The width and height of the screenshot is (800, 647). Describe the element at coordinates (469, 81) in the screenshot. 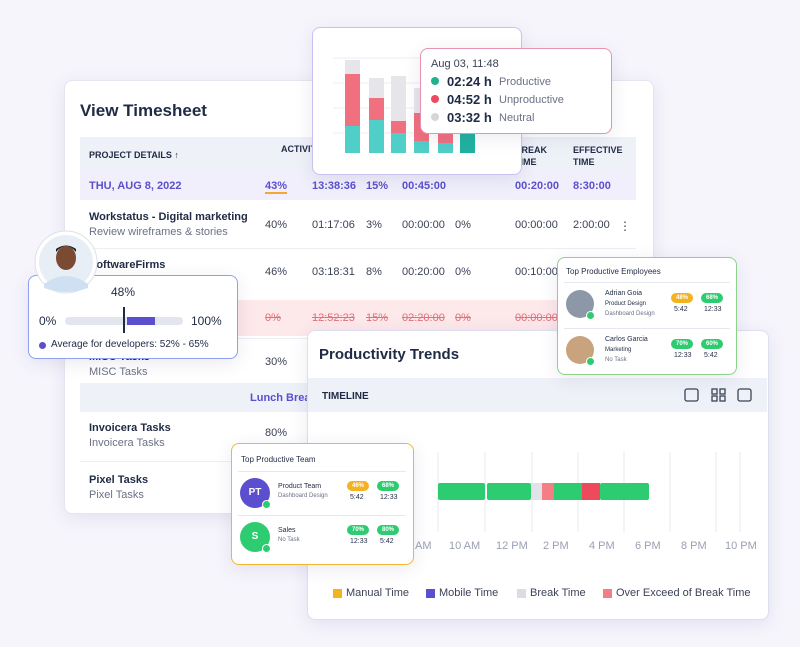

I see `tooltip-value: 02:24 h` at that location.